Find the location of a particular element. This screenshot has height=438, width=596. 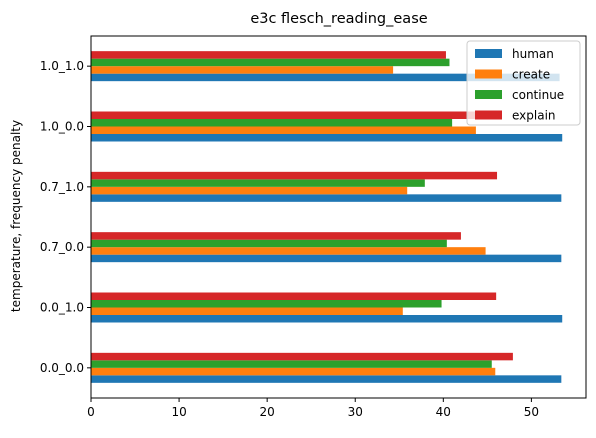

bar-human-0.0_1.0 is located at coordinates (327, 319).